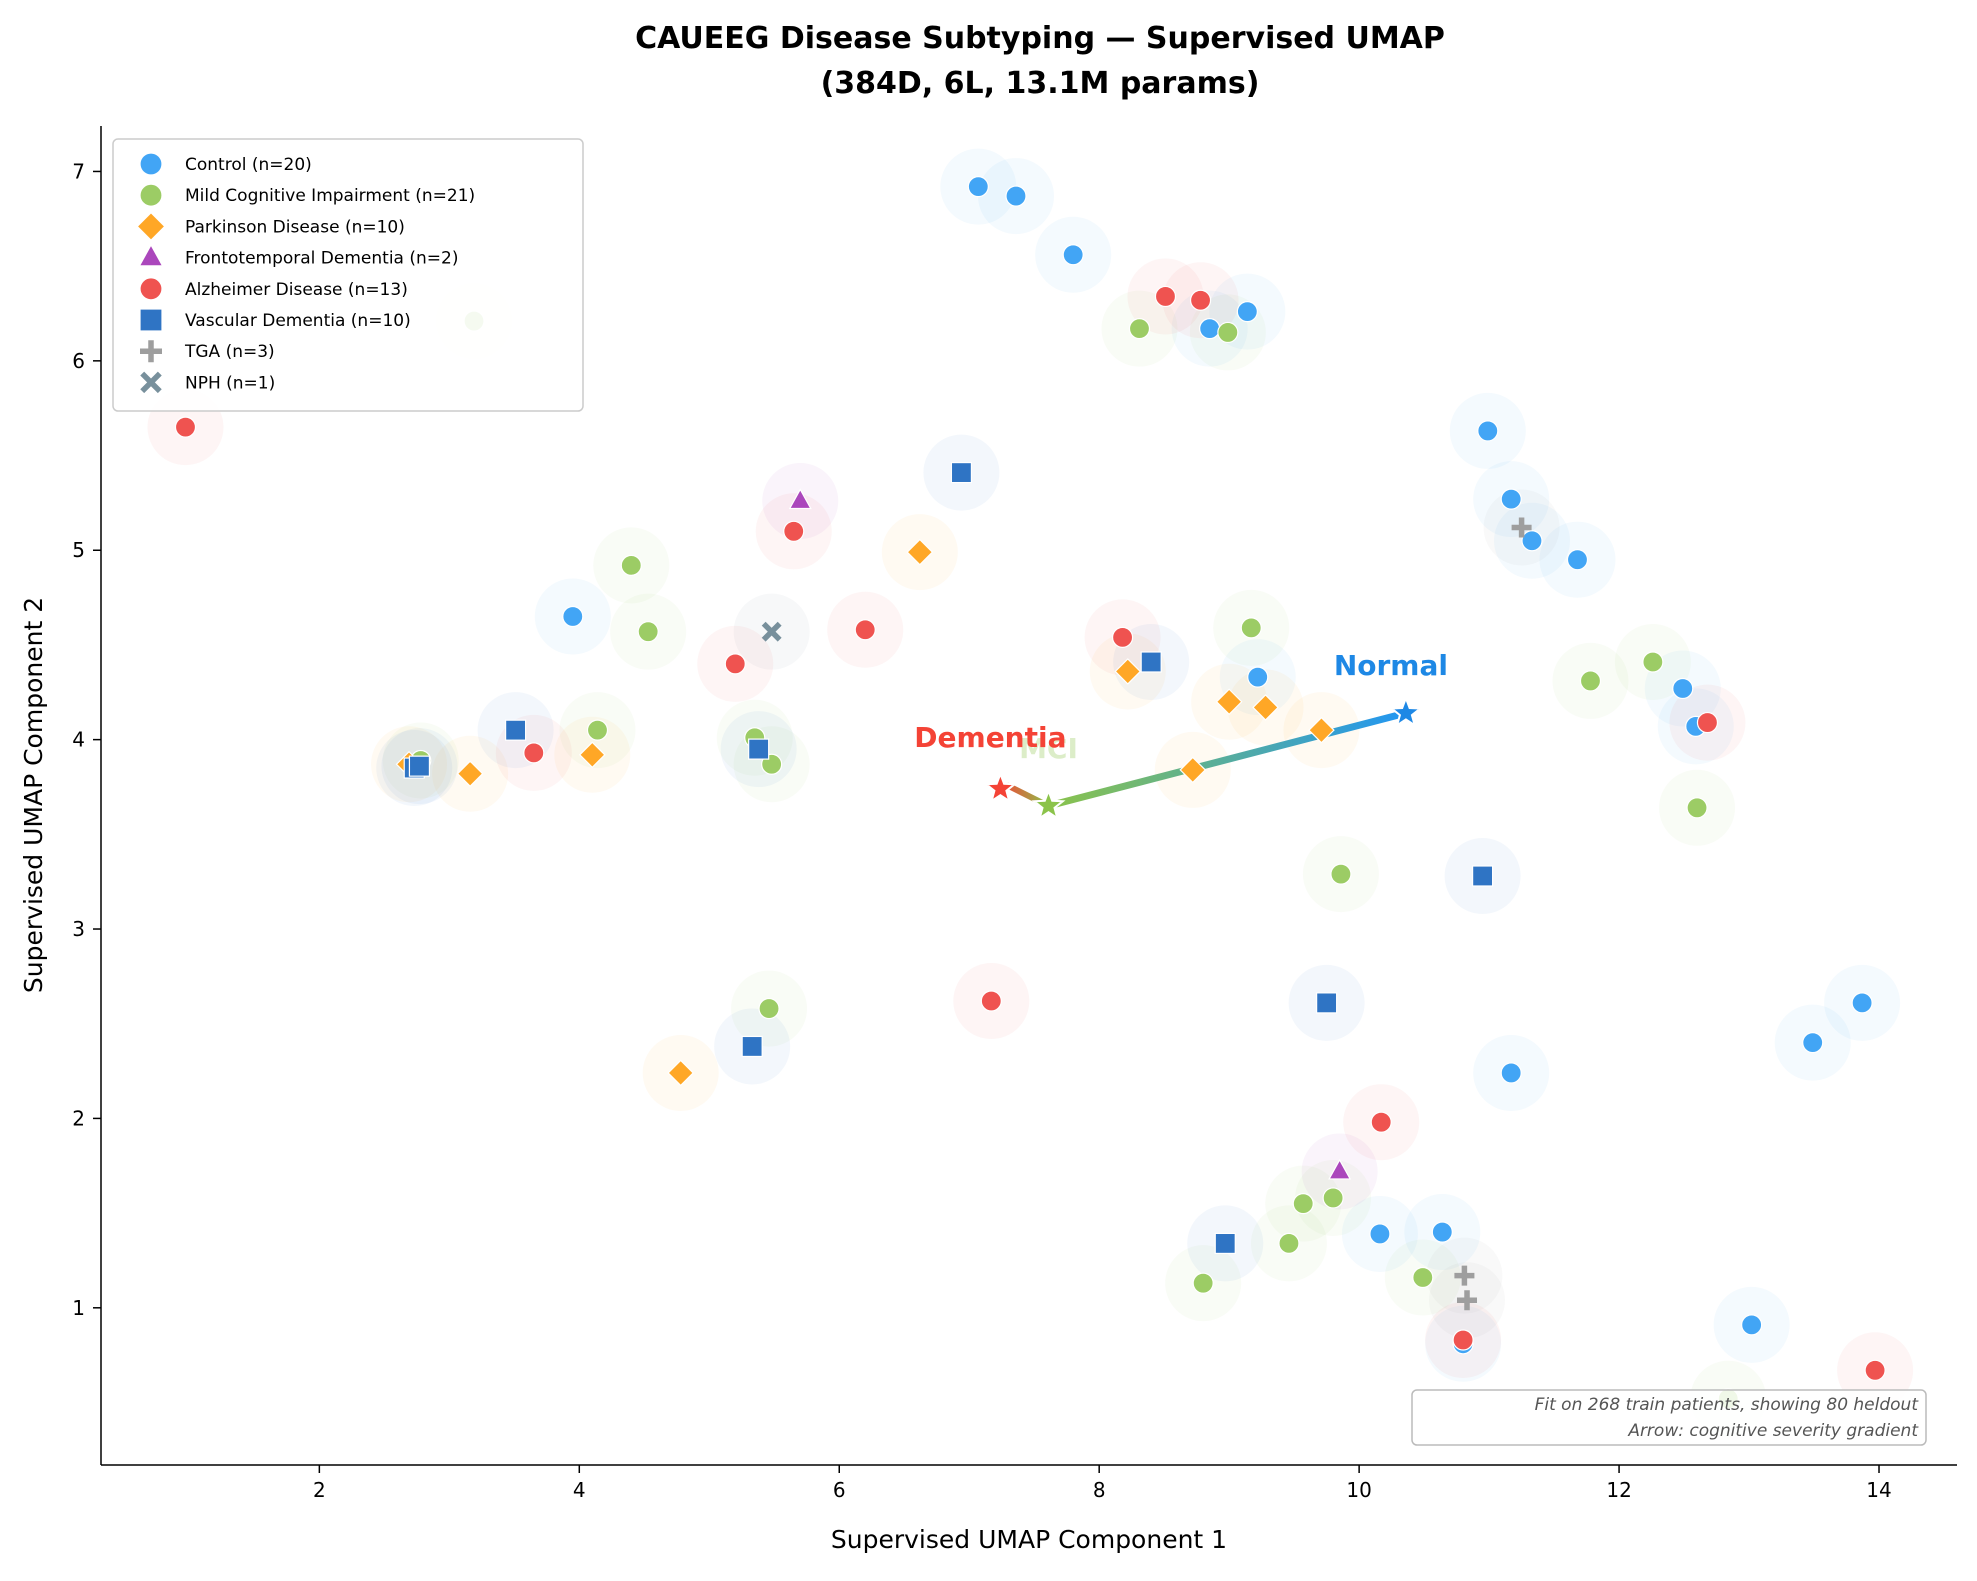  I want to click on legend-label-mild-cognitive-impairment: Mild Cognitive Impairment (n=21), so click(330, 196).